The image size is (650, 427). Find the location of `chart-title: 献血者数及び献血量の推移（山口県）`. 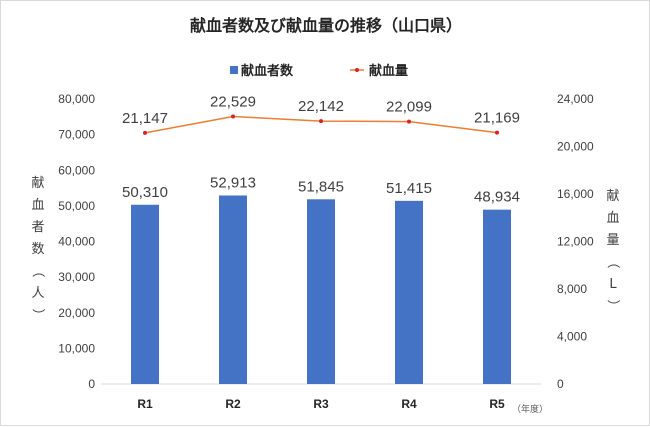

chart-title: 献血者数及び献血量の推移（山口県） is located at coordinates (326, 25).